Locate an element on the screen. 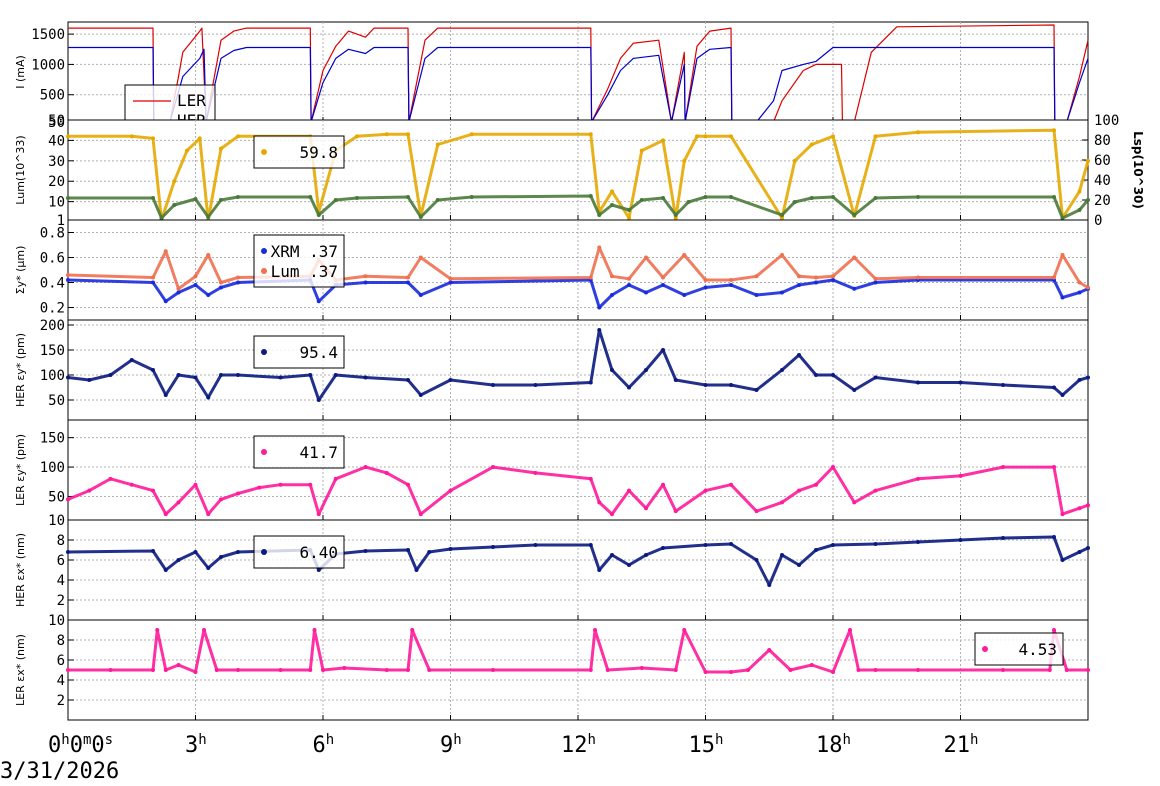  y2-tick-label: 0 is located at coordinates (1098, 221).